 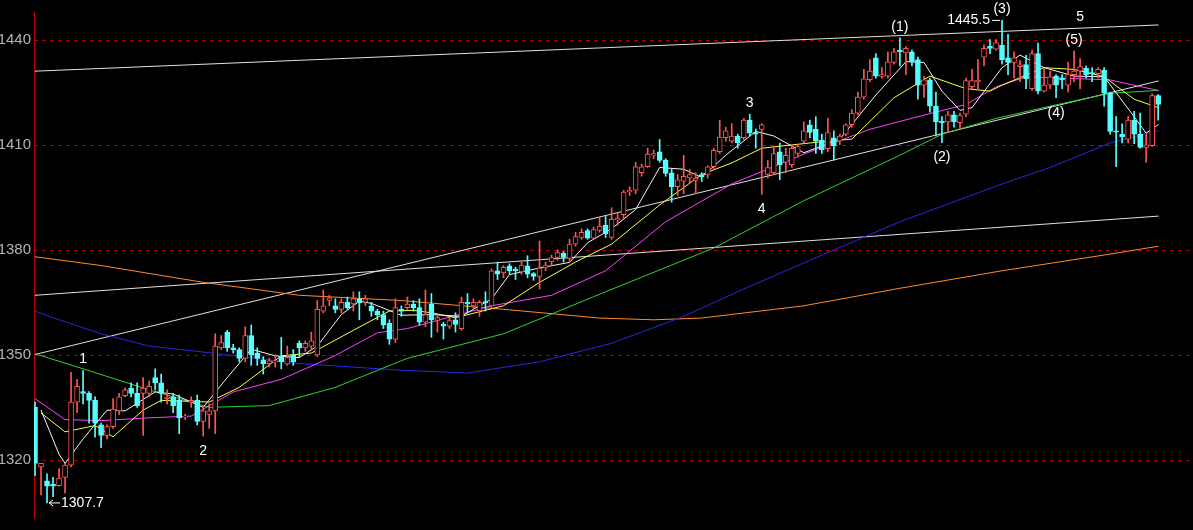 I want to click on annotation: 1307.7, so click(x=83, y=501).